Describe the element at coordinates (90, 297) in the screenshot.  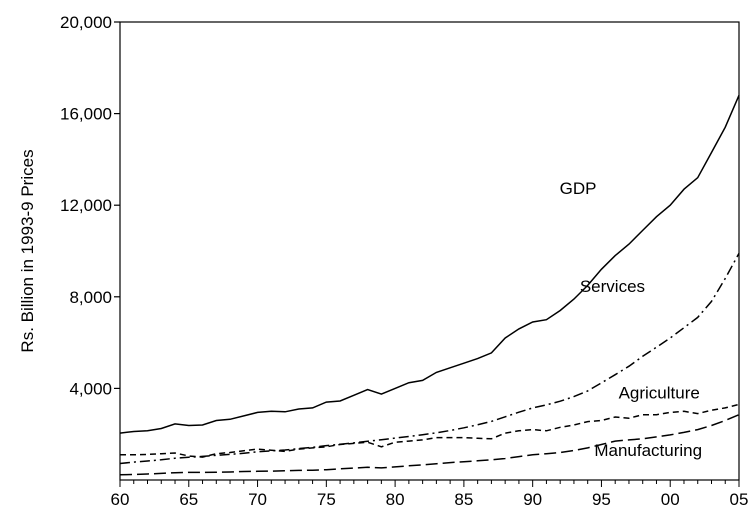
I see `y-tick-label: 8,000` at that location.